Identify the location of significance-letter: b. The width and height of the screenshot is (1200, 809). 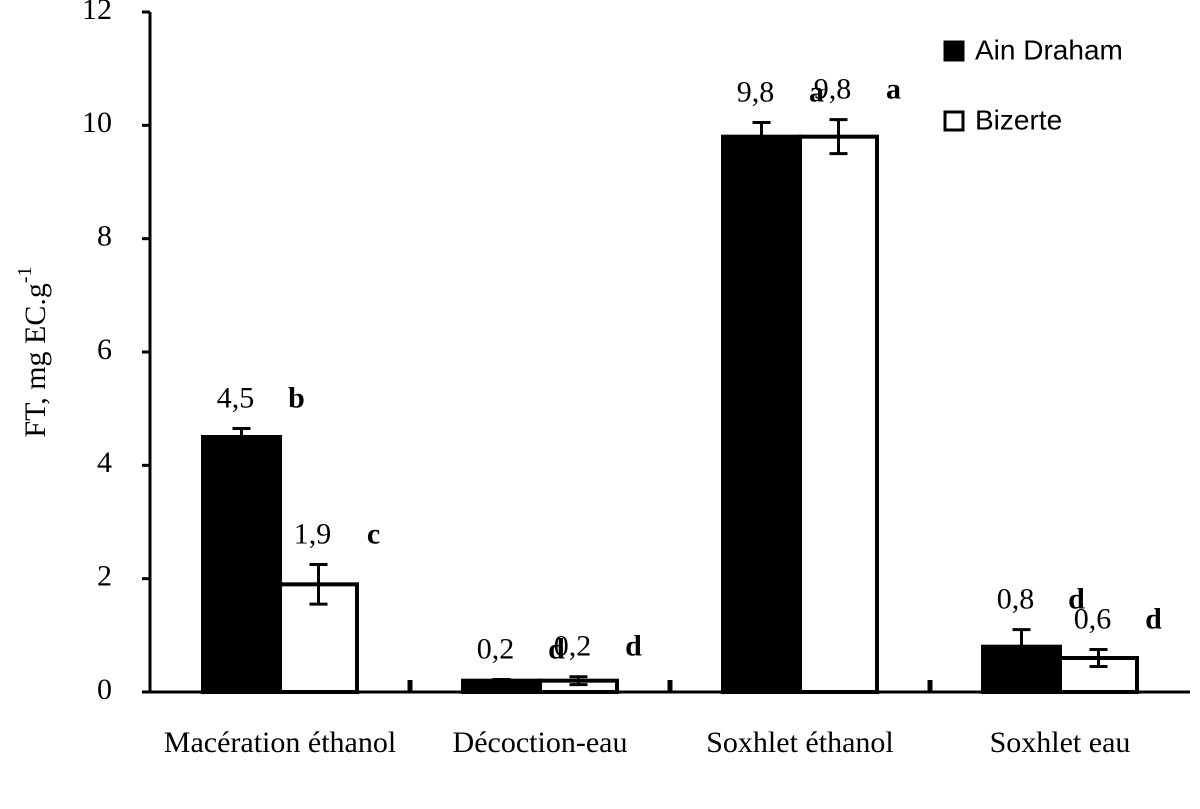
(296, 397).